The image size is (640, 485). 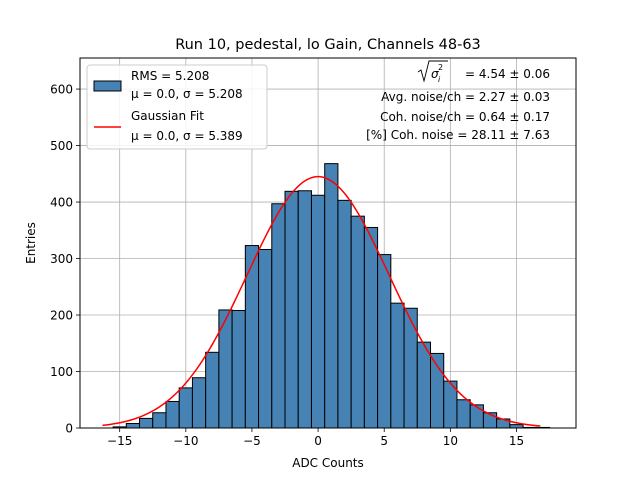 What do you see at coordinates (61, 90) in the screenshot?
I see `y-tick-label: 600` at bounding box center [61, 90].